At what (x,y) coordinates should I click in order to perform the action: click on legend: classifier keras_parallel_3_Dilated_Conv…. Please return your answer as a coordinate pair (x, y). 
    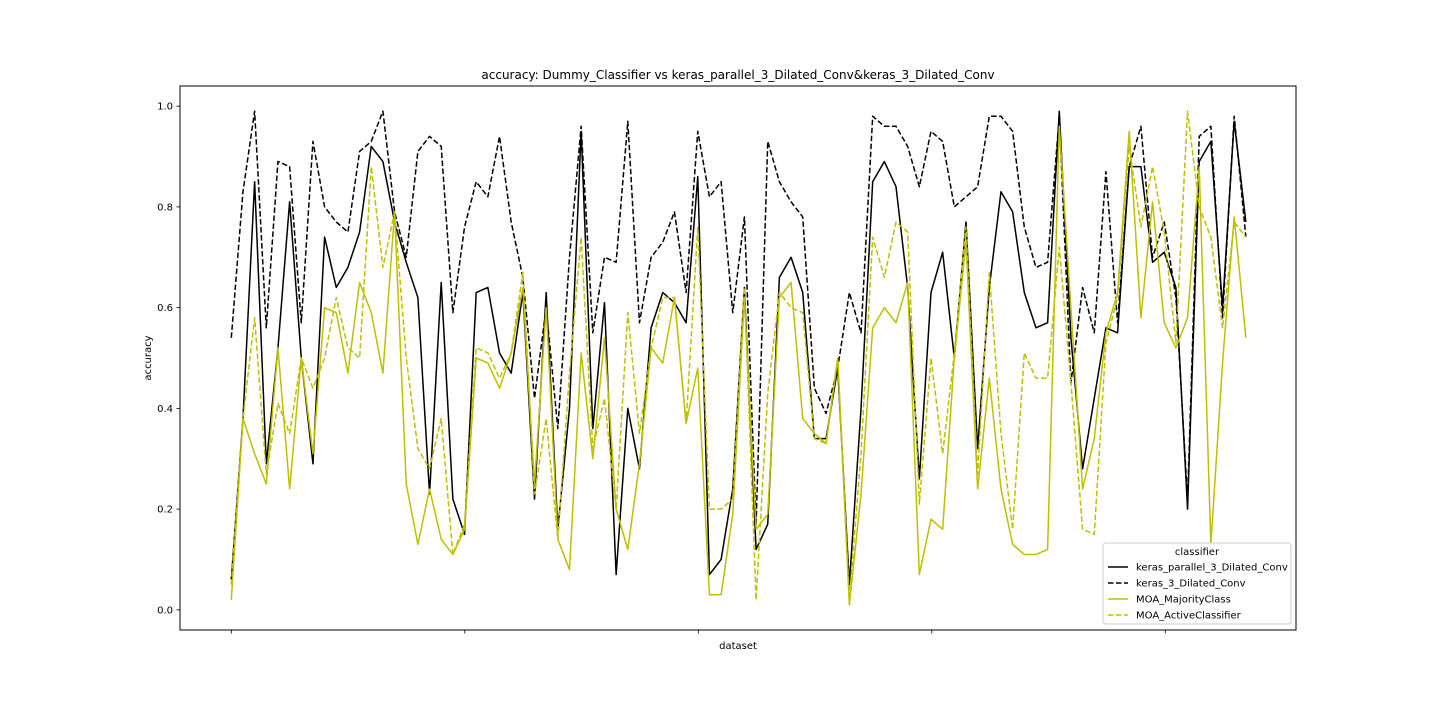
    Looking at the image, I should click on (1197, 583).